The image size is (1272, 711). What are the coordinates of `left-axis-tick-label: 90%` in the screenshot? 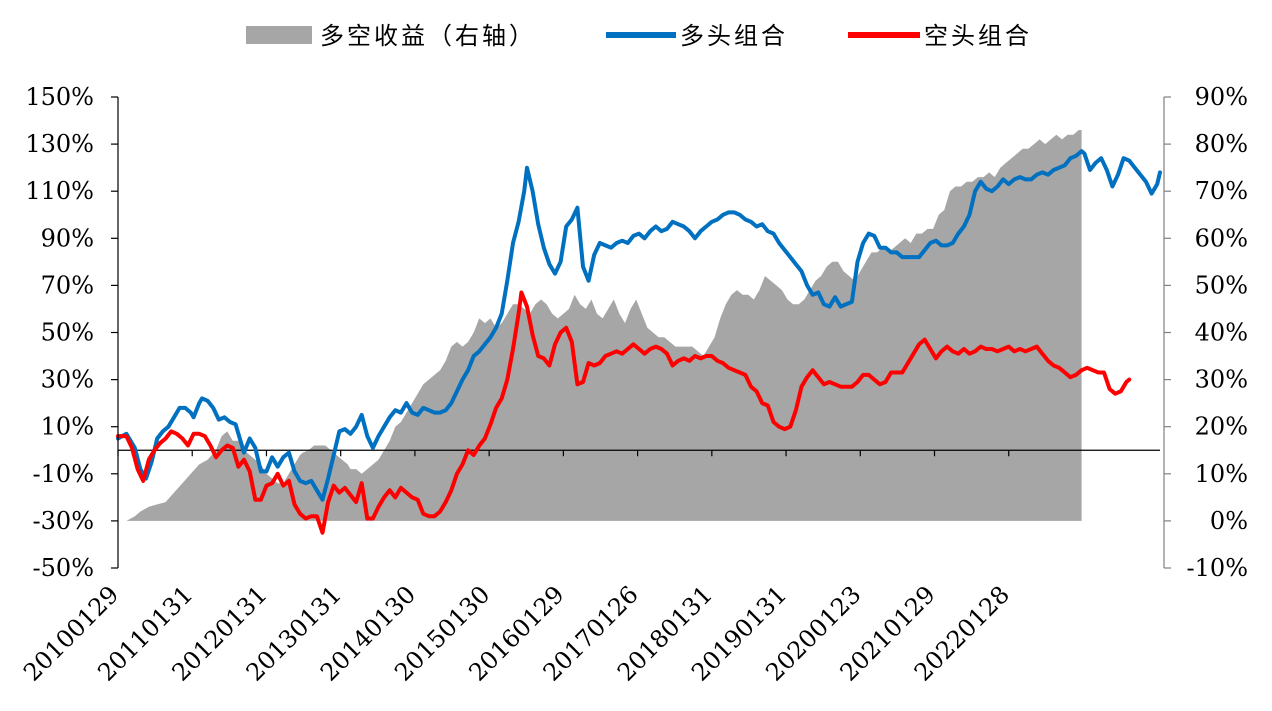 It's located at (67, 238).